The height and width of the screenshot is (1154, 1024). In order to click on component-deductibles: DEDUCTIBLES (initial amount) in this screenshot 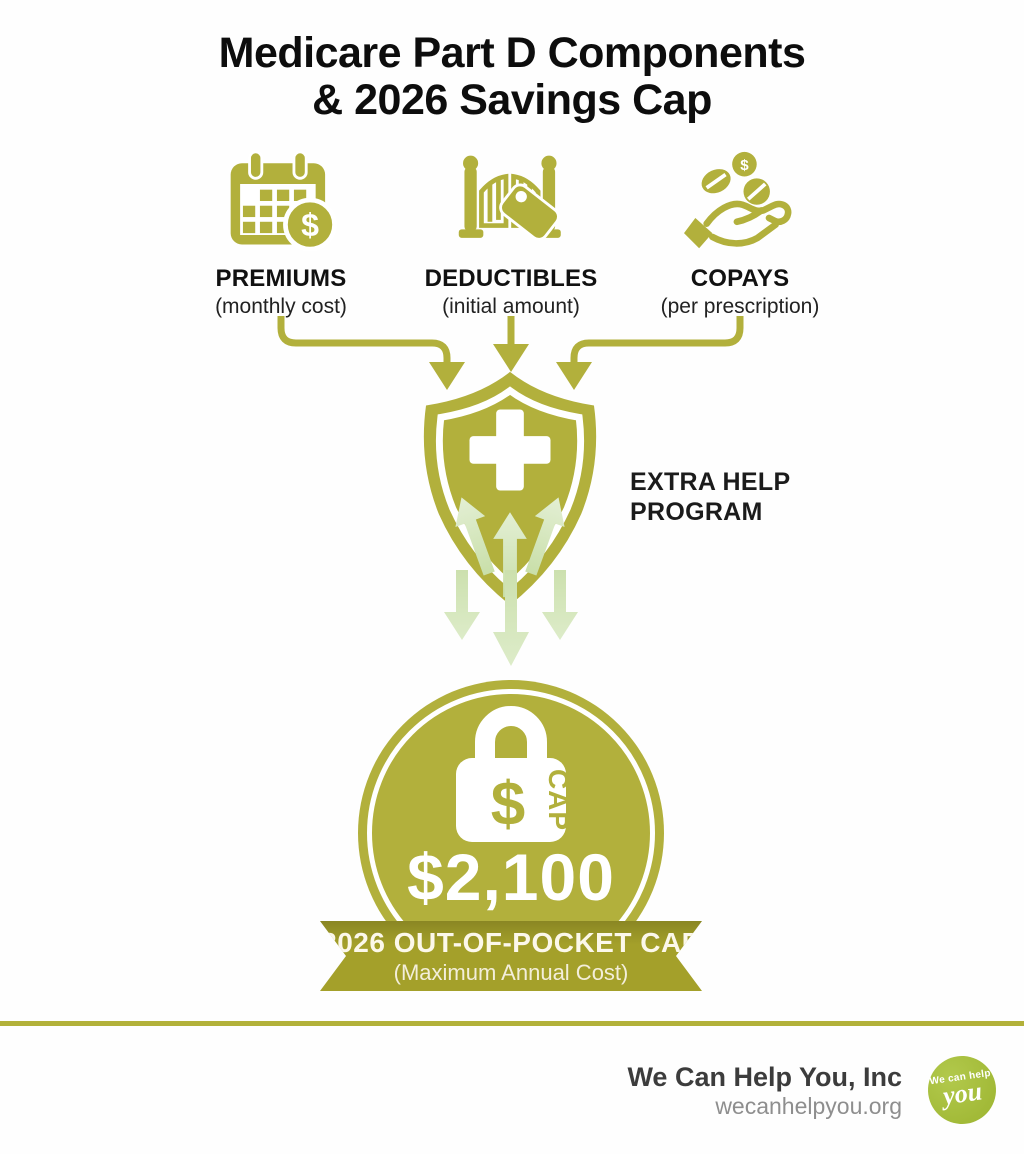, I will do `click(511, 234)`.